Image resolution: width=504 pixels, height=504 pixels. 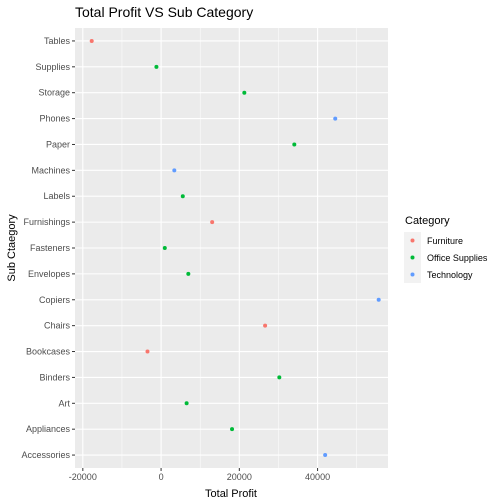 What do you see at coordinates (54, 377) in the screenshot?
I see `y-tick-label: Binders` at bounding box center [54, 377].